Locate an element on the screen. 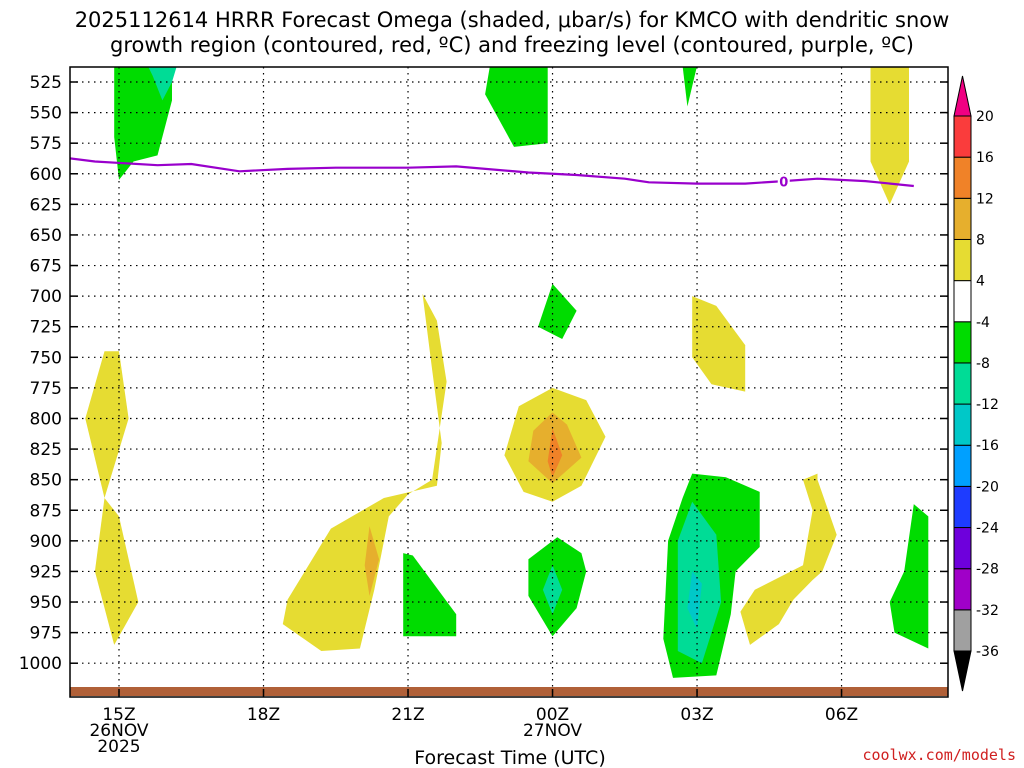 The height and width of the screenshot is (768, 1024). x-axis-label: Forecast Time (UTC) is located at coordinates (509, 757).